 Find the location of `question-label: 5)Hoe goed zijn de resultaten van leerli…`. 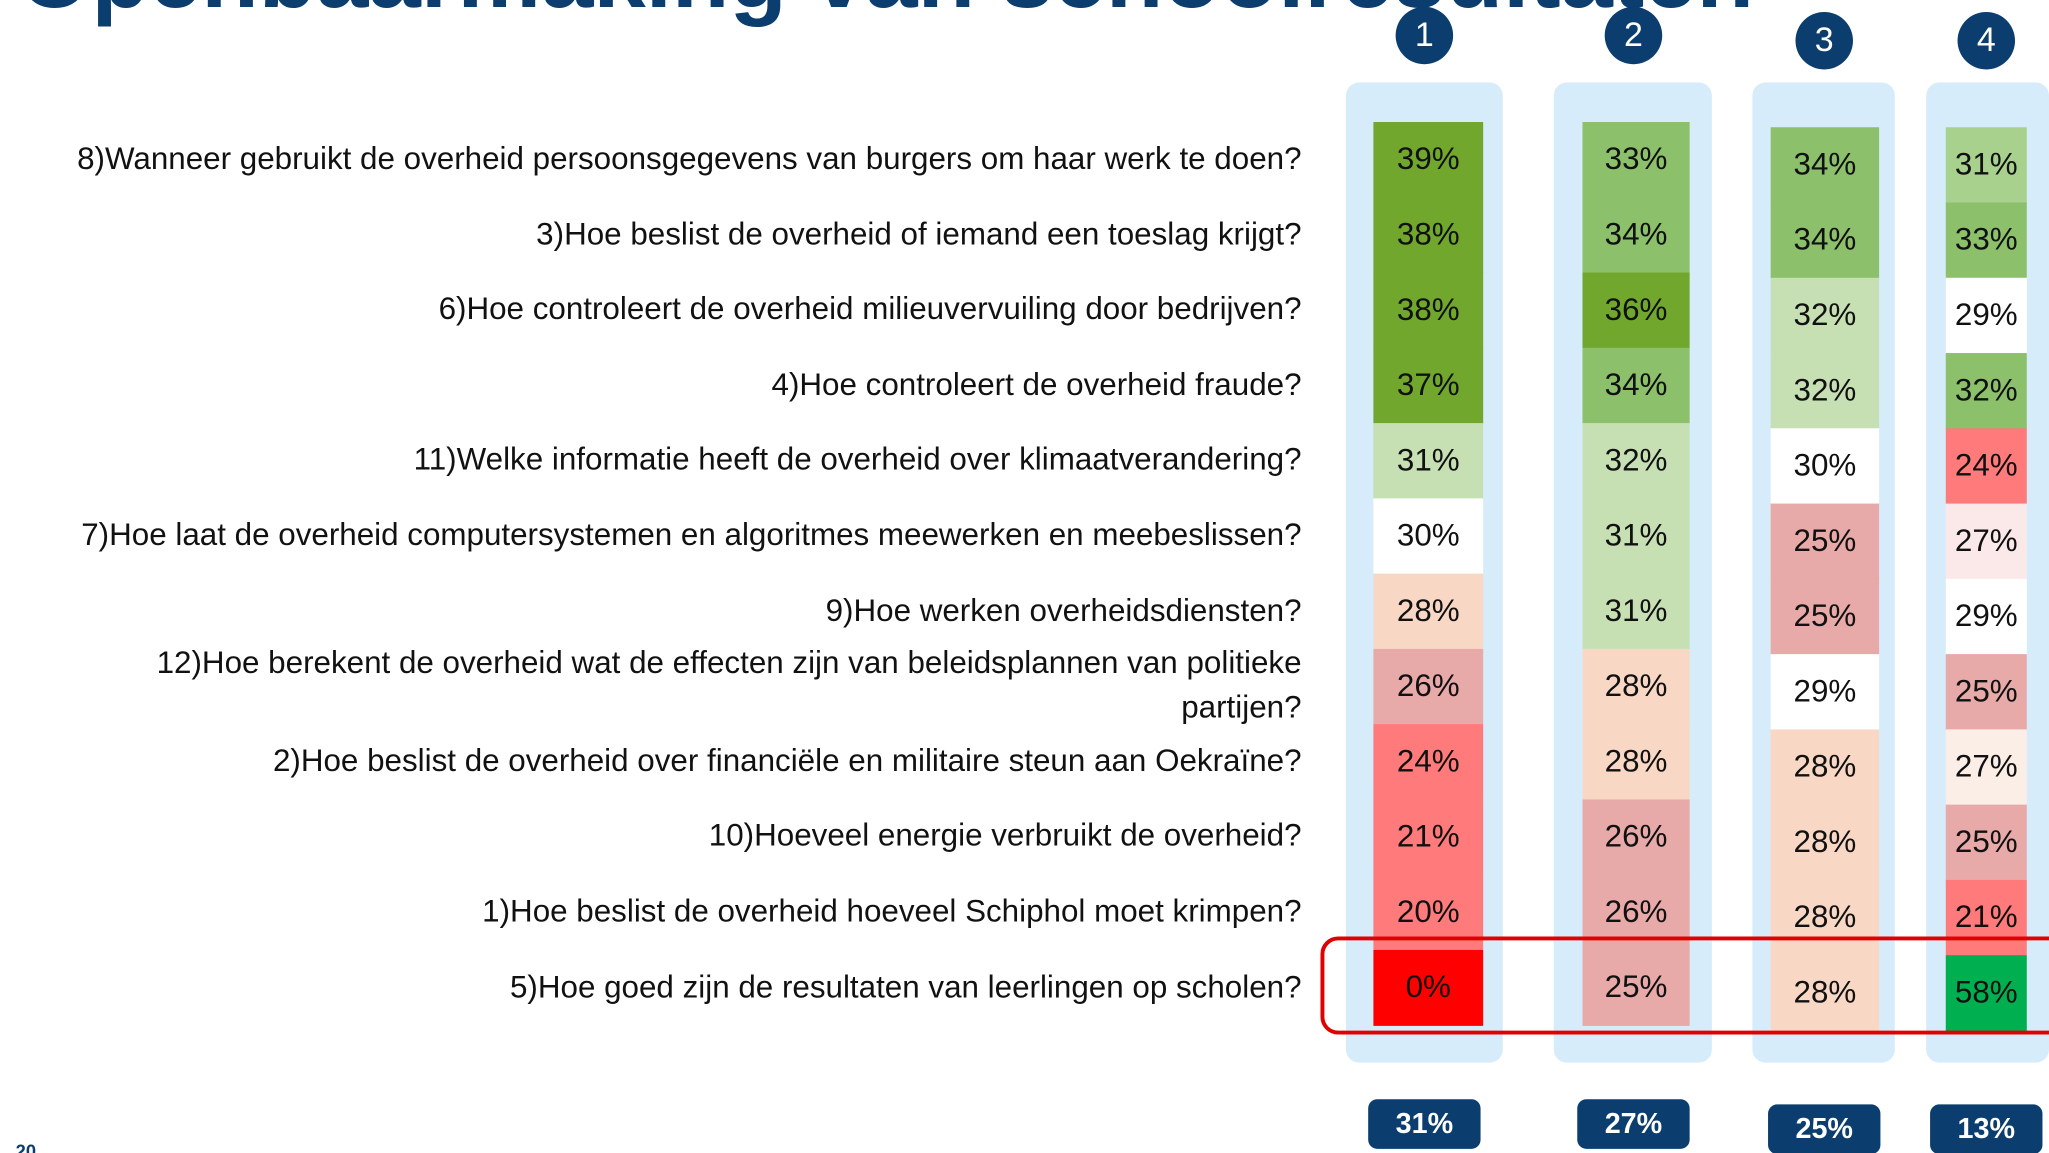

question-label: 5)Hoe goed zijn de resultaten van leerli… is located at coordinates (905, 987).